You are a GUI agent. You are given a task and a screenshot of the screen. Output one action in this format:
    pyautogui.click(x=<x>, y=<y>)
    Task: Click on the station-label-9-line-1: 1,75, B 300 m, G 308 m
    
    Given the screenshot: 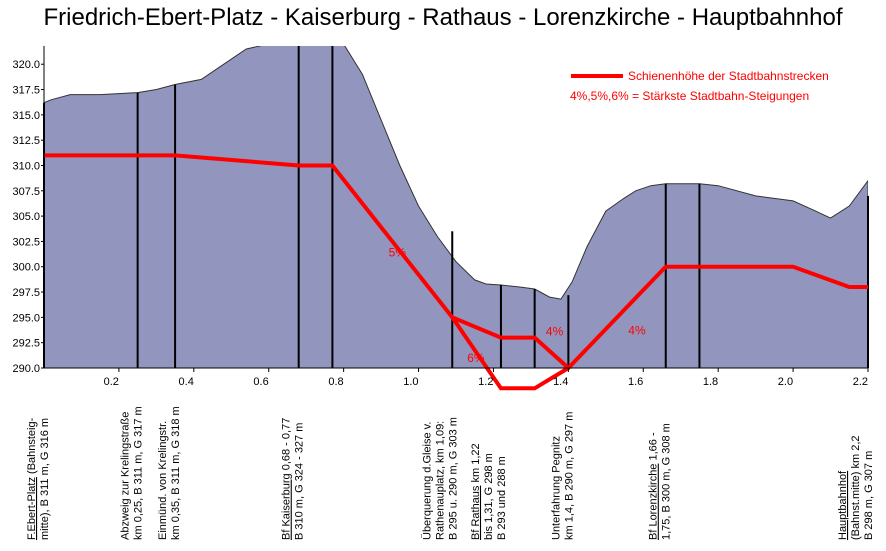 What is the action you would take?
    pyautogui.click(x=667, y=481)
    